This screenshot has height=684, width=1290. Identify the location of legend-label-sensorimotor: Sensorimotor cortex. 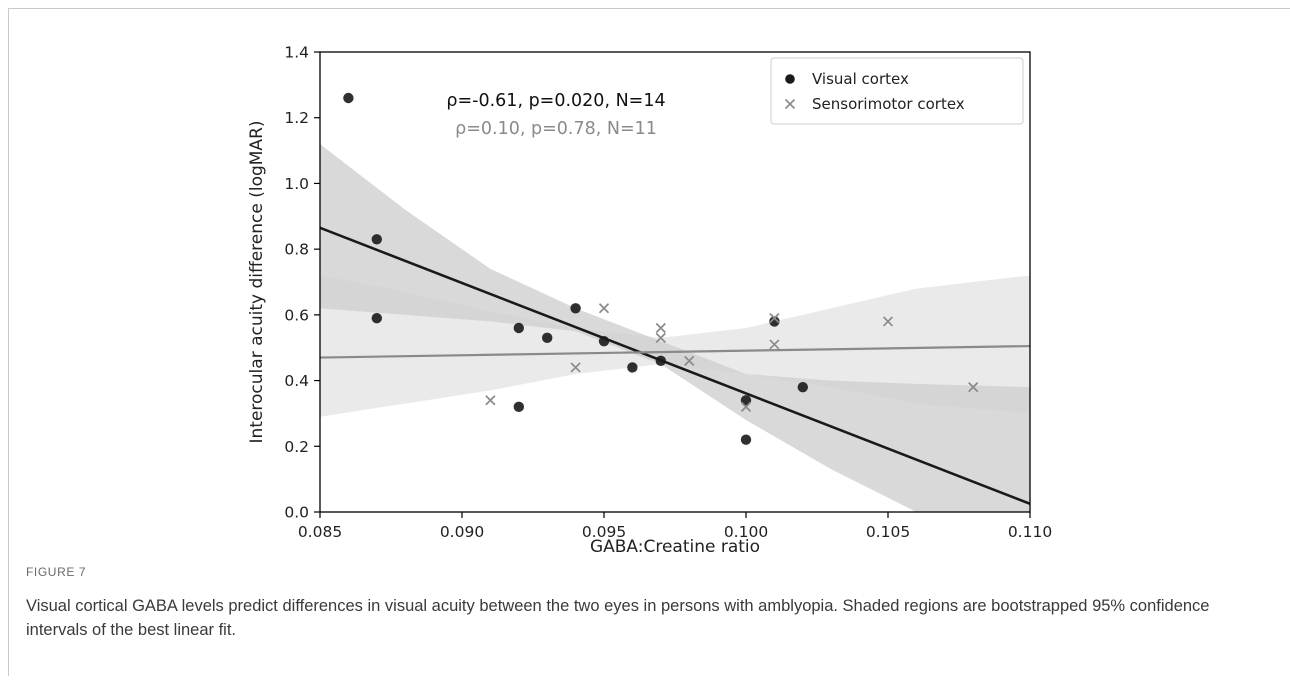
(888, 104).